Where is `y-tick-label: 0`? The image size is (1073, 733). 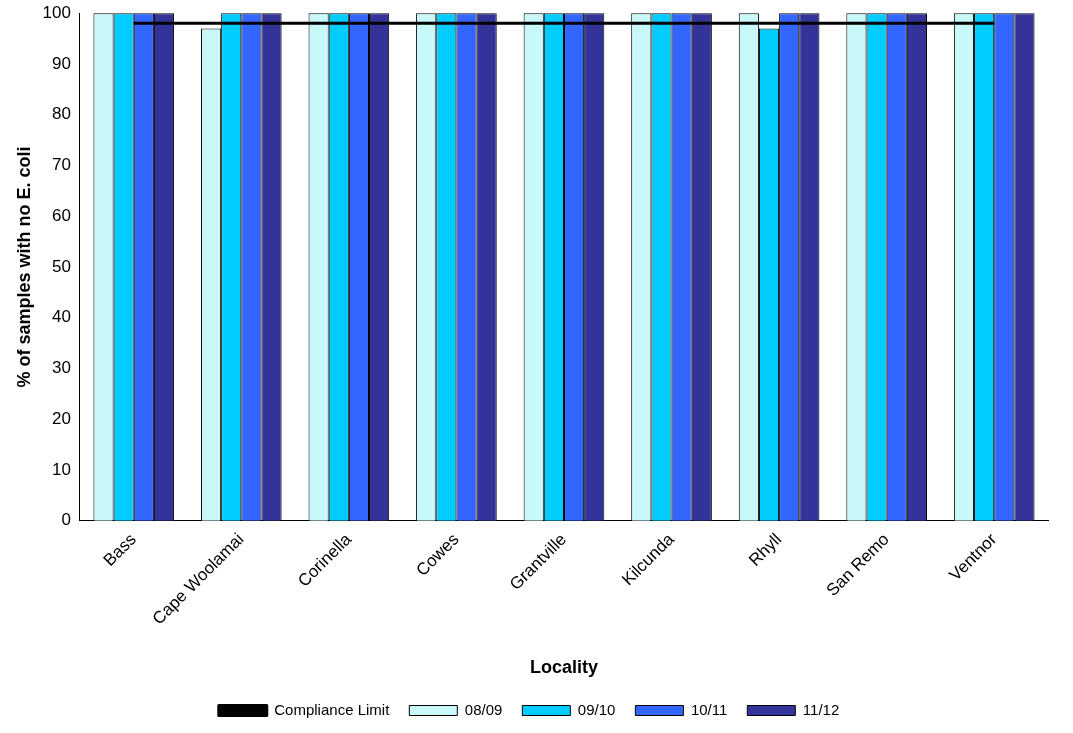
y-tick-label: 0 is located at coordinates (66, 520).